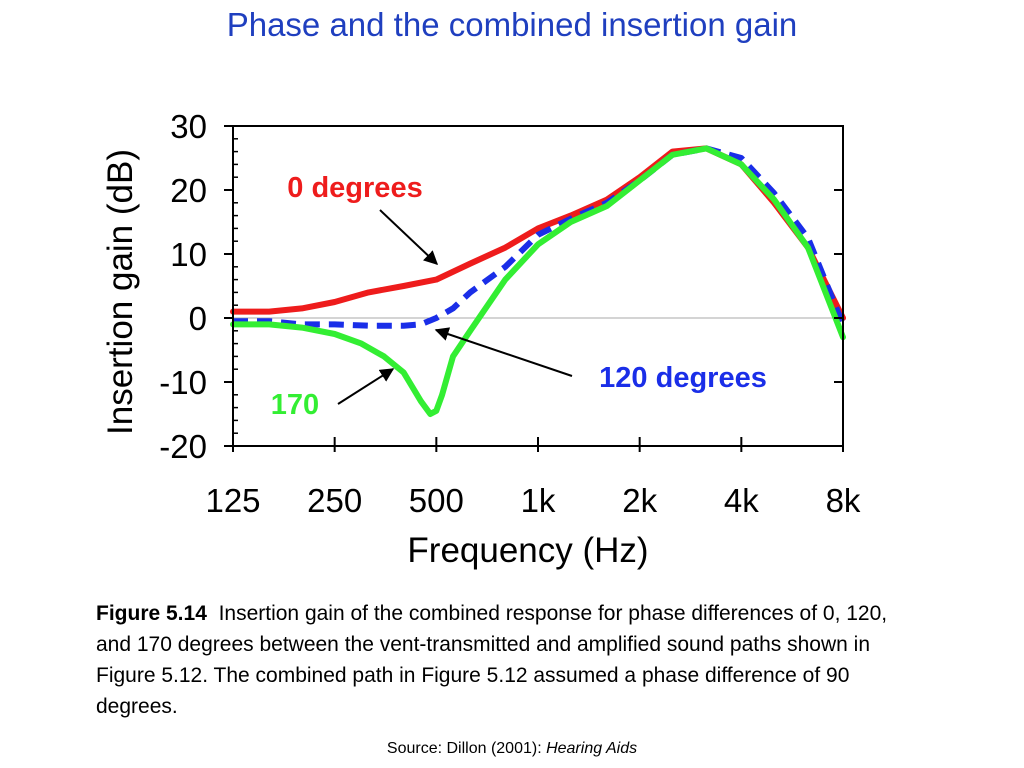 This screenshot has width=1024, height=768. I want to click on y-tick-label: -20, so click(183, 446).